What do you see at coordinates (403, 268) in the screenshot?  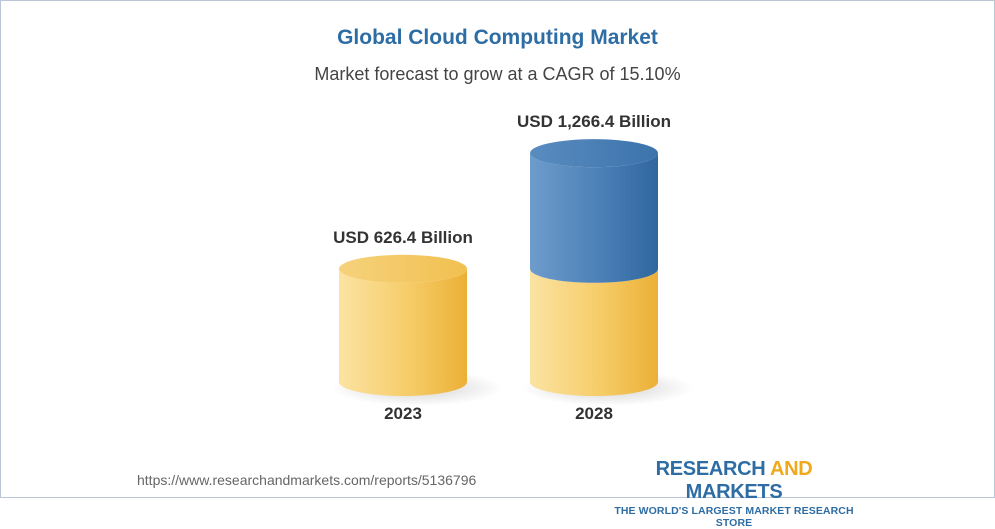 I see `bar-top-year-2023` at bounding box center [403, 268].